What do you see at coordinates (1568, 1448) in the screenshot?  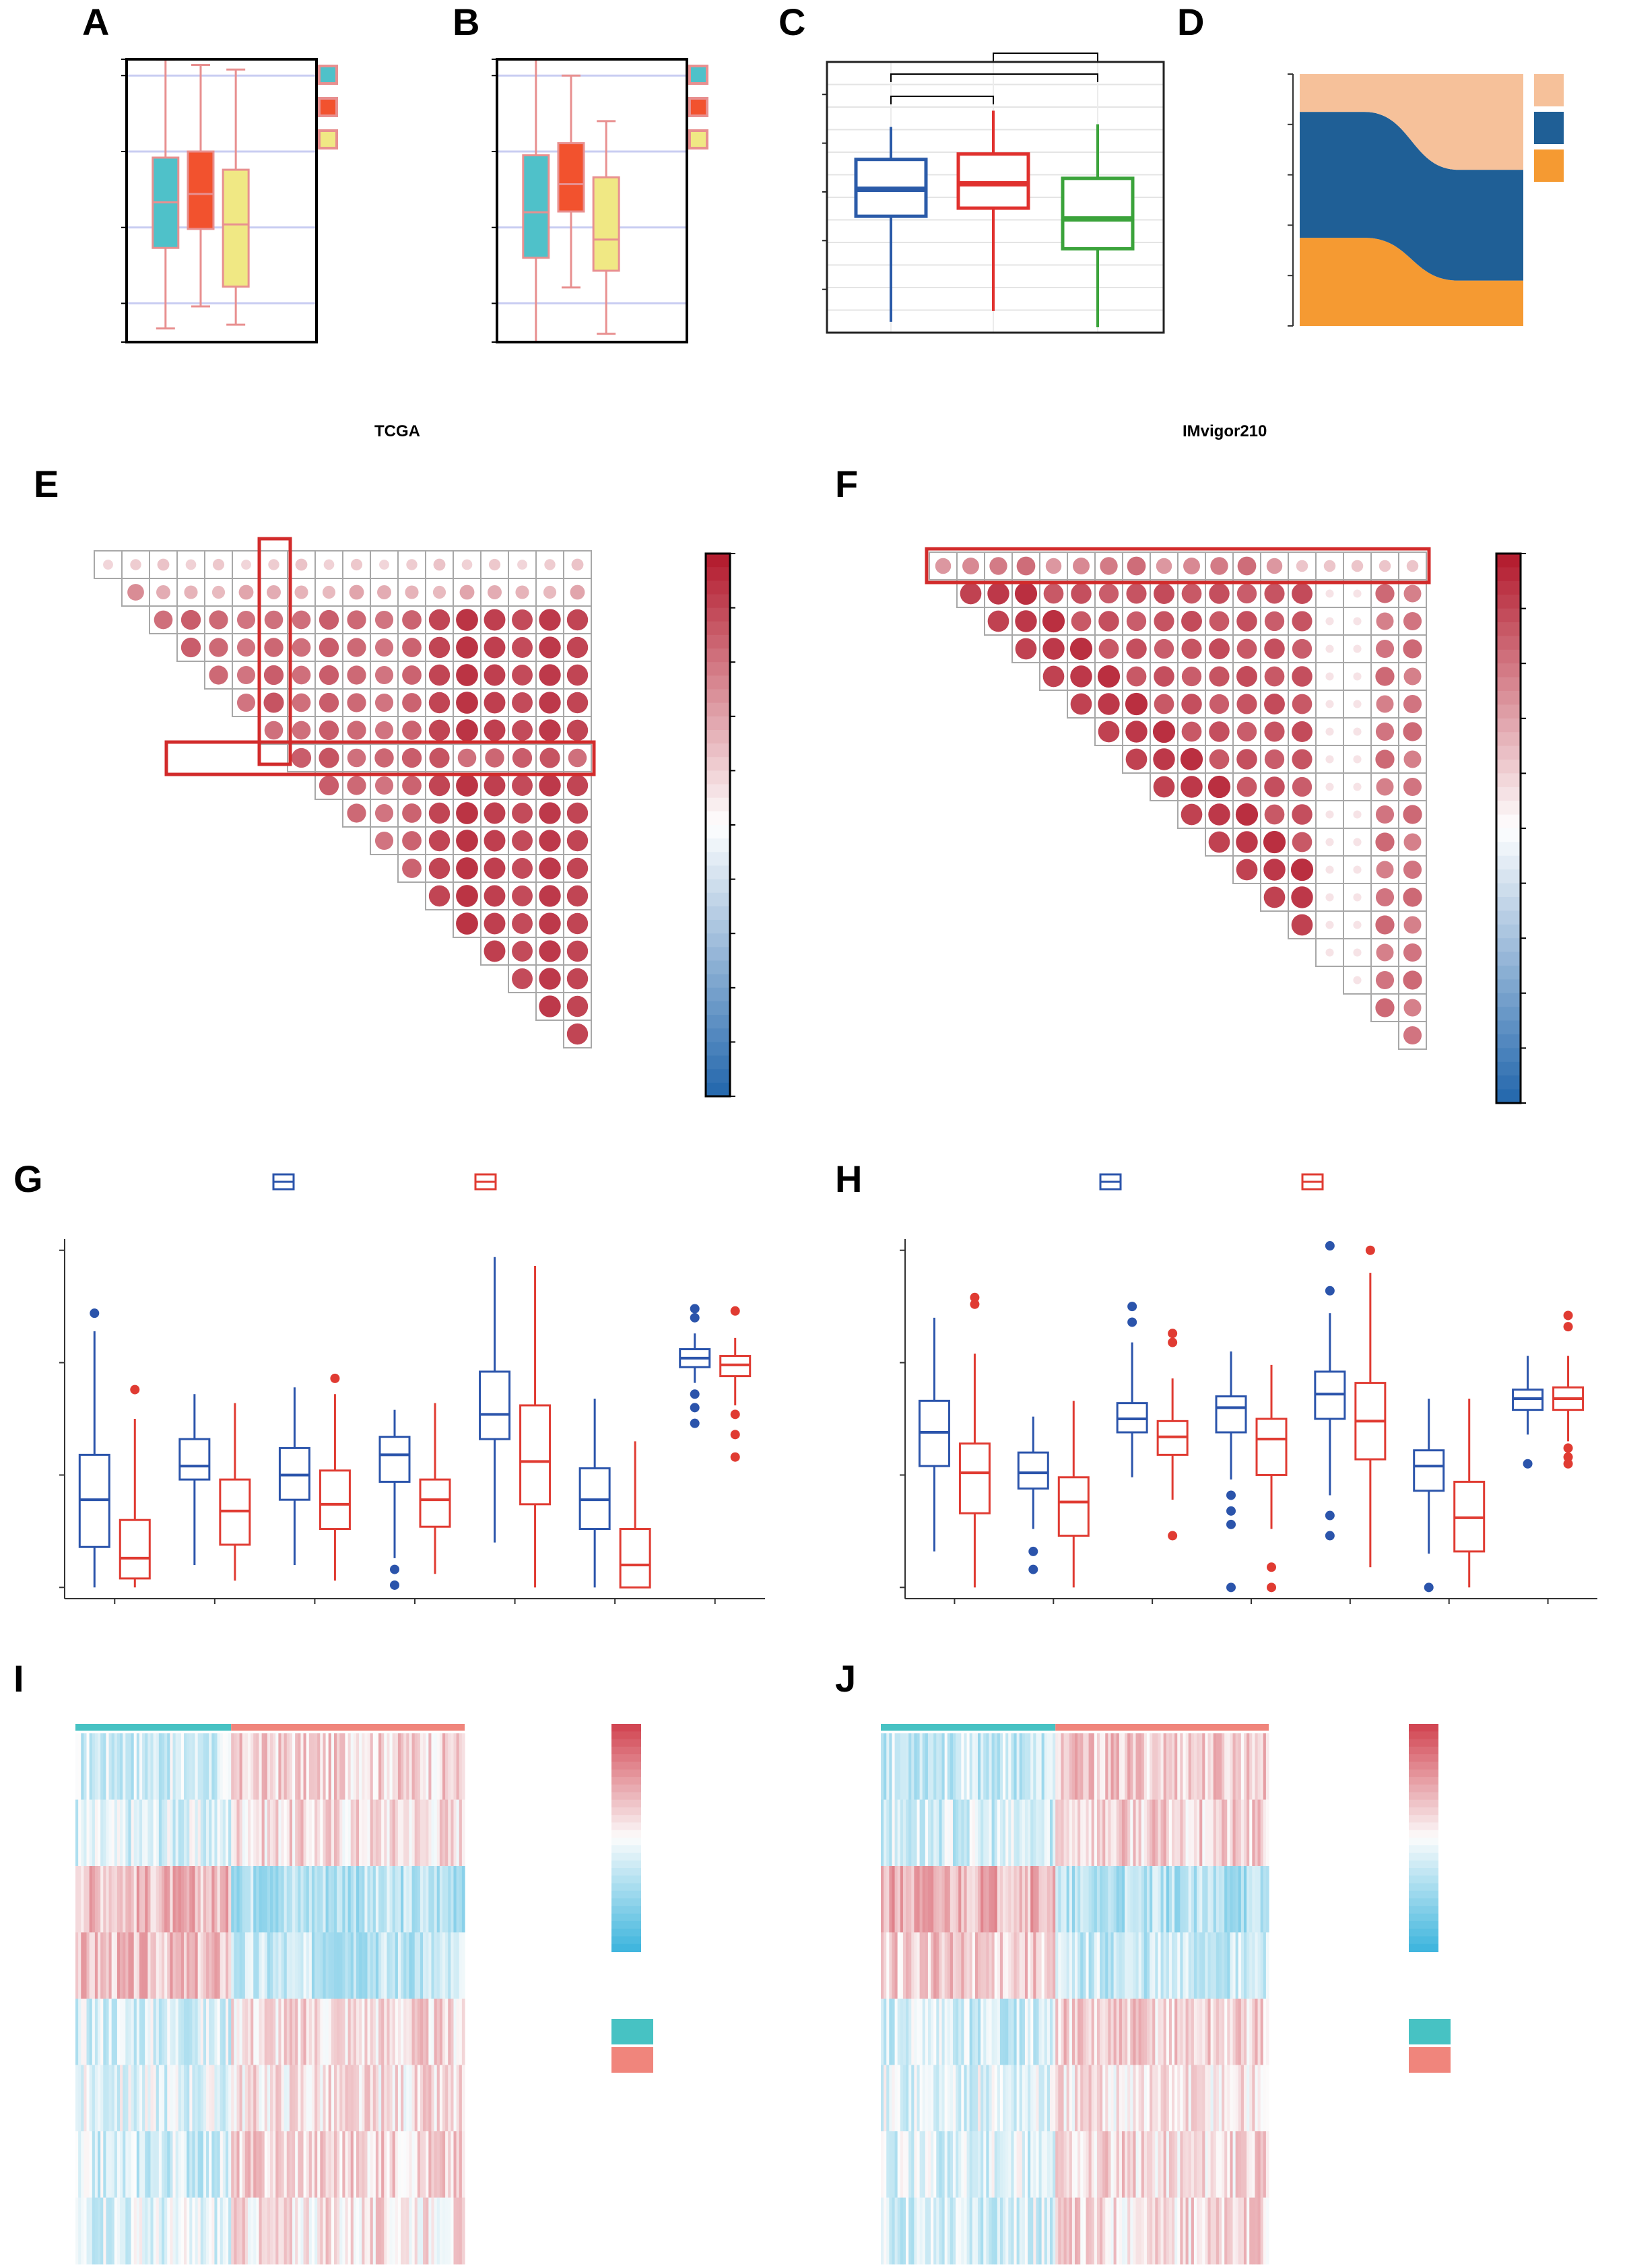 I see `outlier-point` at bounding box center [1568, 1448].